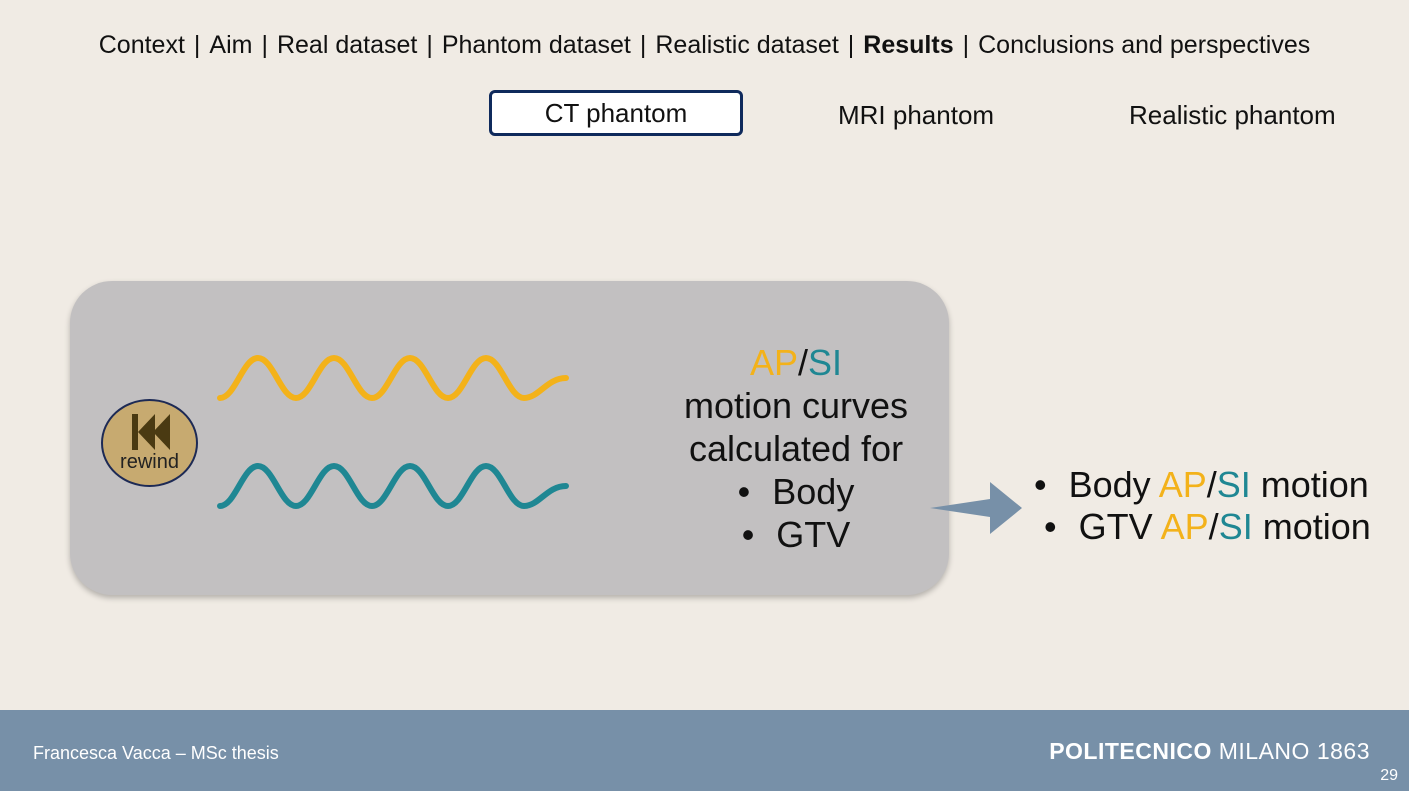  What do you see at coordinates (1207, 526) in the screenshot?
I see `result-gtv-motion: • GTV AP/SI motion` at bounding box center [1207, 526].